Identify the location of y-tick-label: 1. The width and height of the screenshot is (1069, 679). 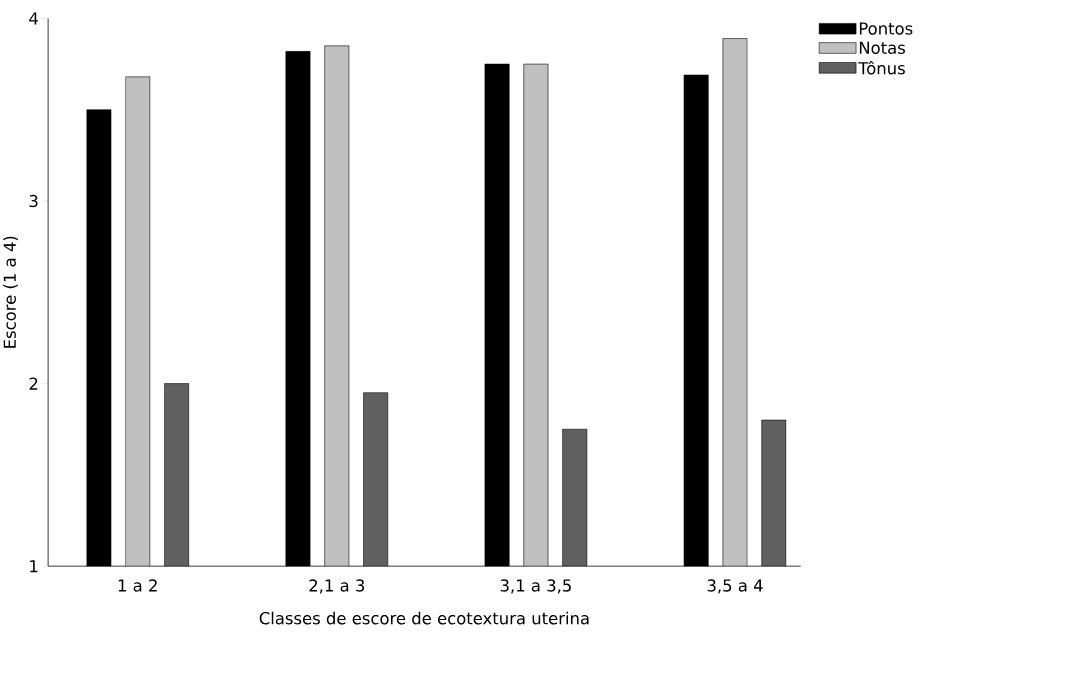
(34, 566).